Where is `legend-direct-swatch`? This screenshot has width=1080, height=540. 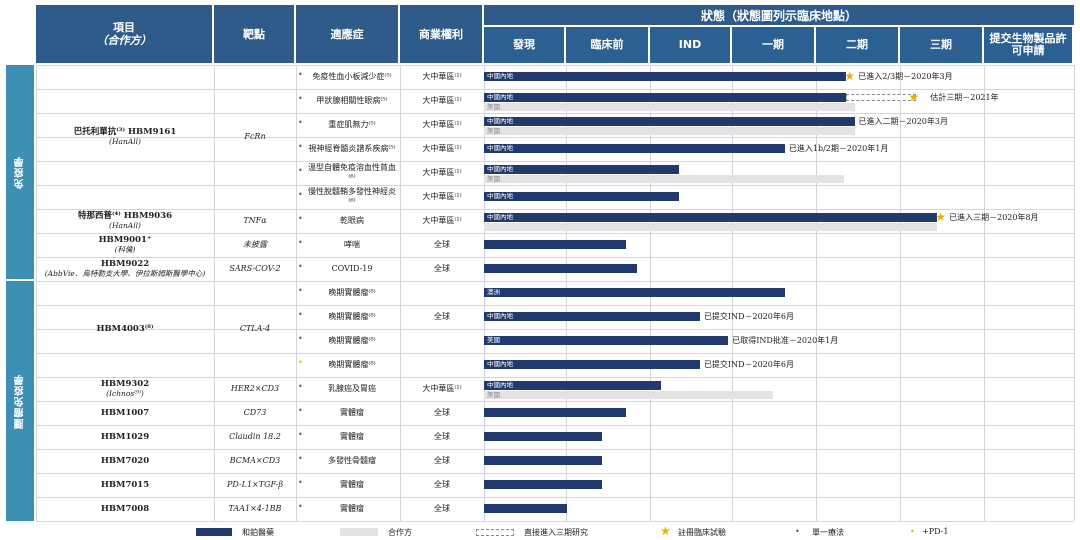 legend-direct-swatch is located at coordinates (495, 532).